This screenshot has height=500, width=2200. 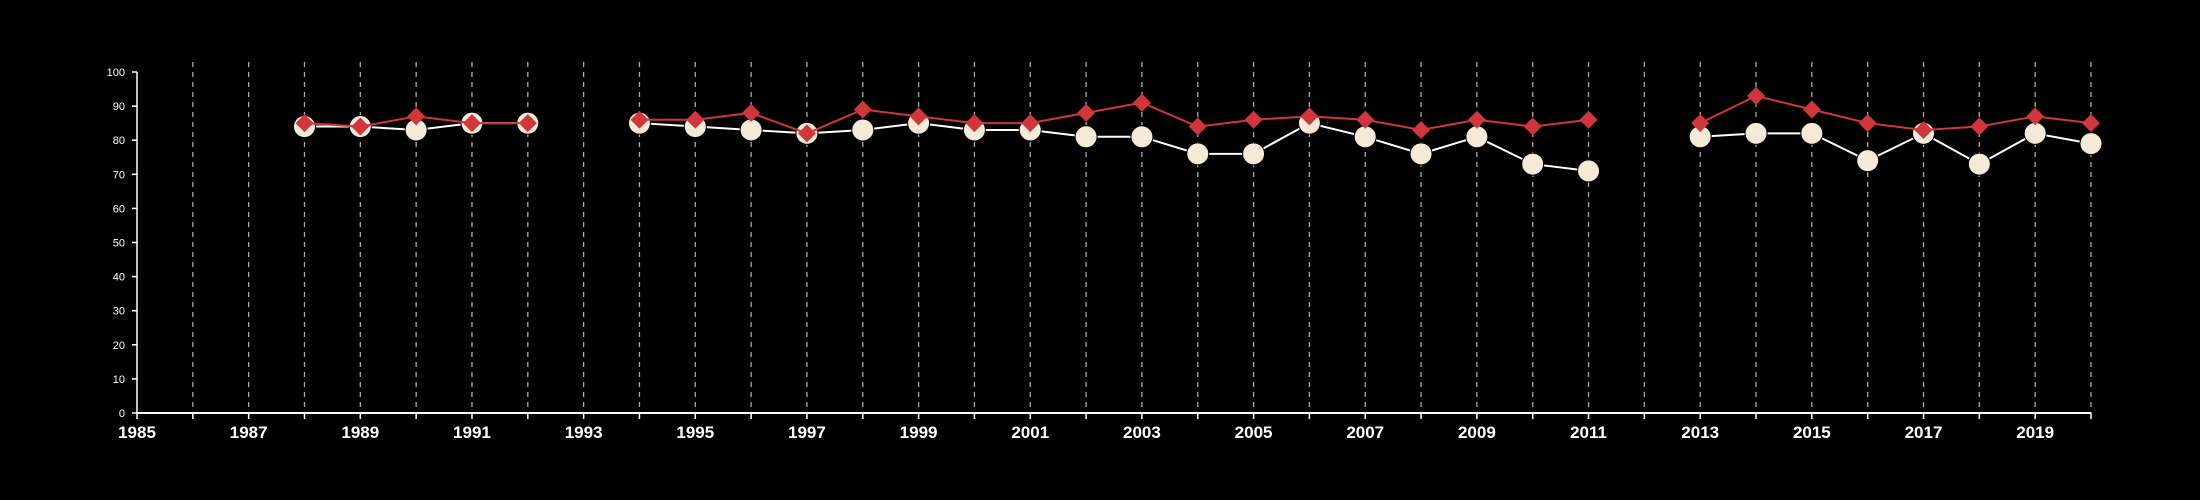 I want to click on series-b-point-2018, so click(x=1979, y=126).